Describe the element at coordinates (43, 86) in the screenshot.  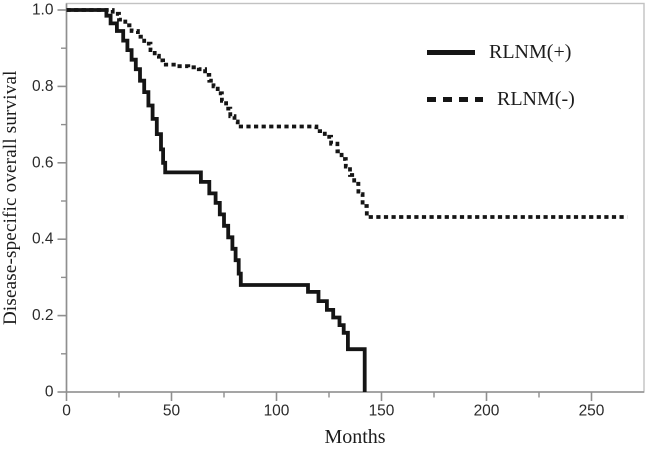
I see `y-tick-label: 0.8` at that location.